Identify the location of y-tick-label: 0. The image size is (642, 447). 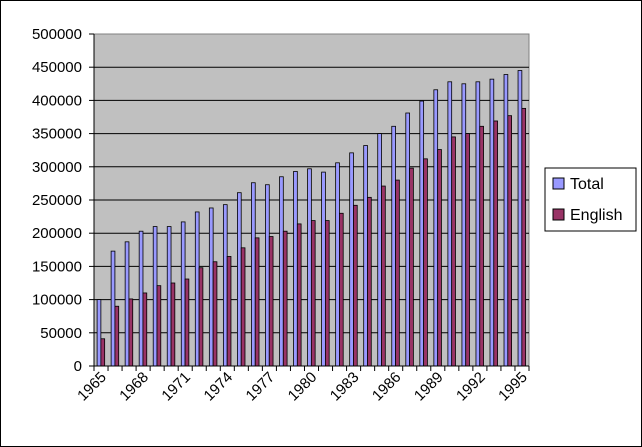
(78, 366).